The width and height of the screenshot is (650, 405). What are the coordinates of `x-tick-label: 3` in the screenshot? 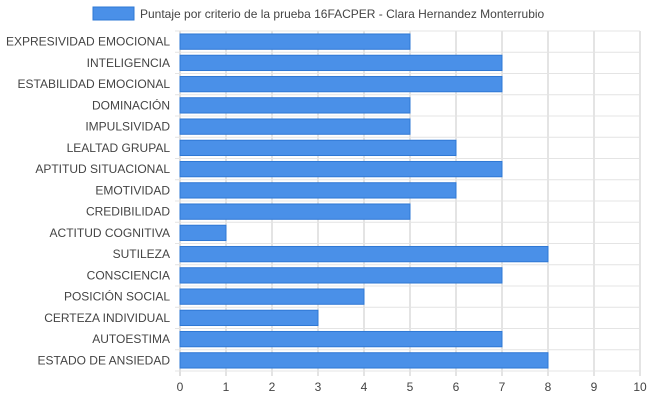 It's located at (318, 387).